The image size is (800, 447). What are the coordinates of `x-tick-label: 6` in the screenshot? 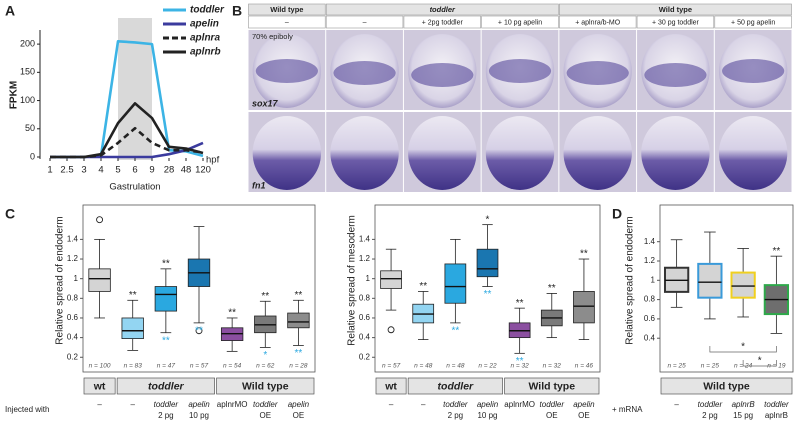 It's located at (134, 170).